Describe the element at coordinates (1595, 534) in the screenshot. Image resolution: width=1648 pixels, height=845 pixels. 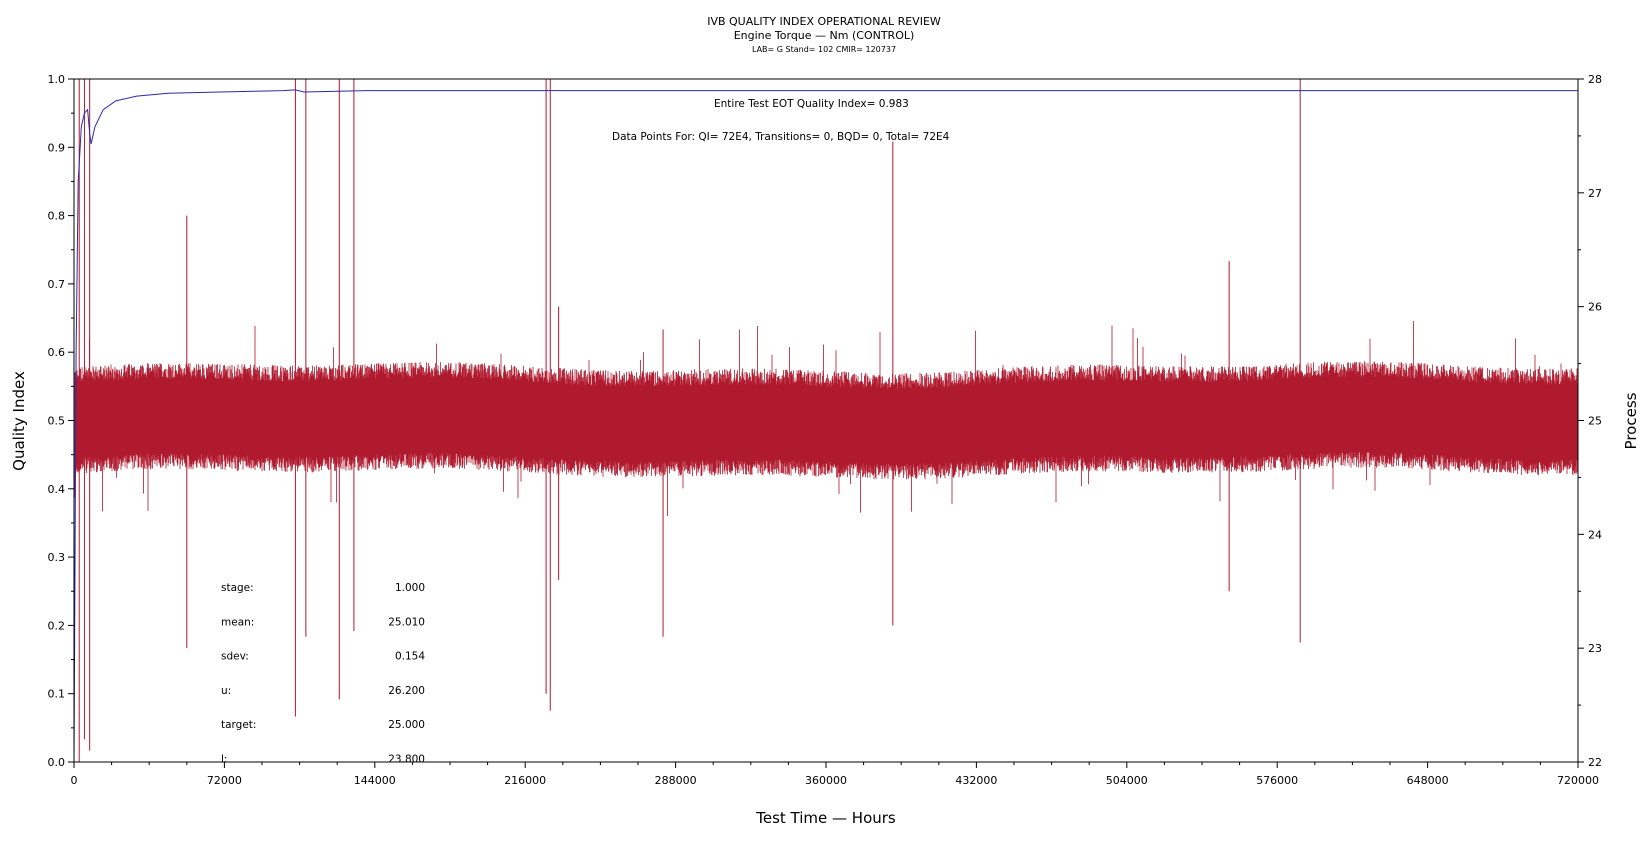
I see `y-right-tick-label: 24` at that location.